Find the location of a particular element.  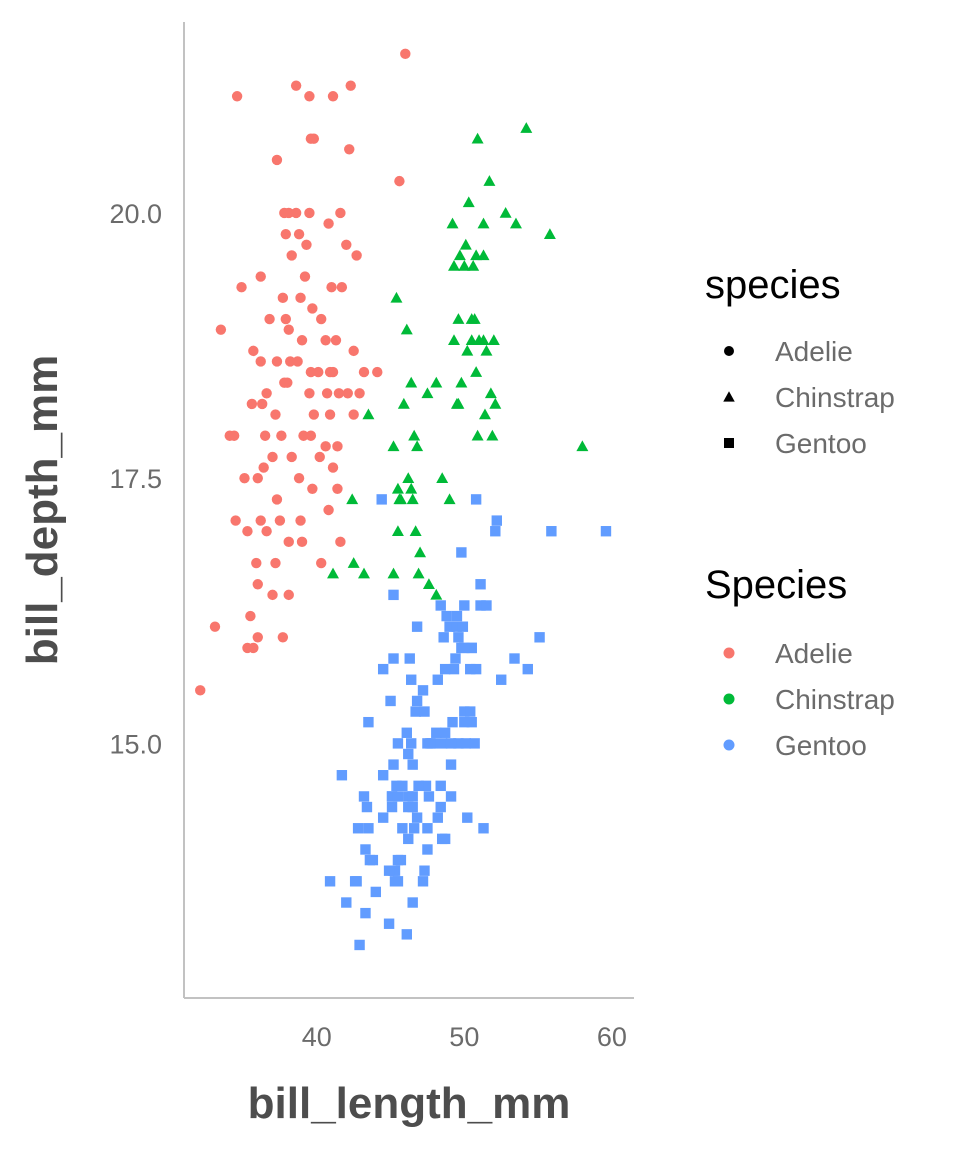

legend-key-chinstrap is located at coordinates (729, 699).